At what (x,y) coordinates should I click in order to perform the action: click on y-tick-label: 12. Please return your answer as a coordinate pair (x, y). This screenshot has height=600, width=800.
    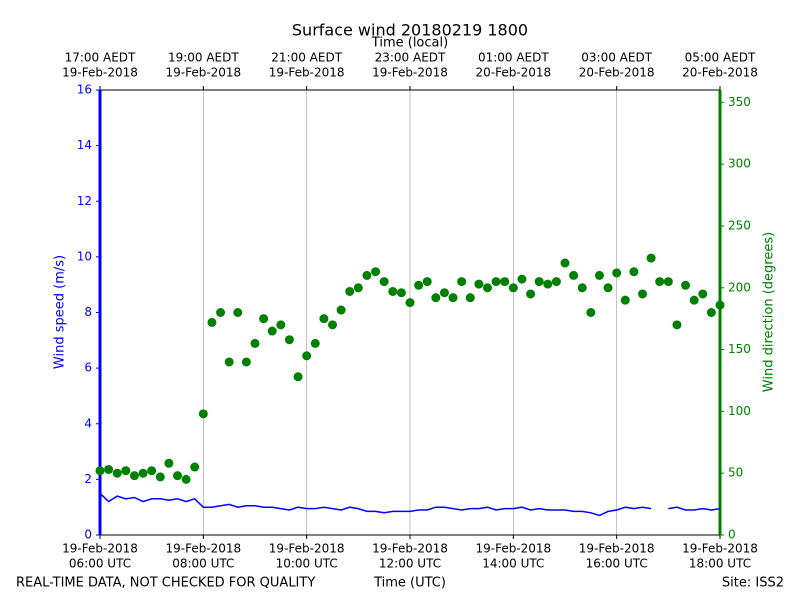
    Looking at the image, I should click on (84, 201).